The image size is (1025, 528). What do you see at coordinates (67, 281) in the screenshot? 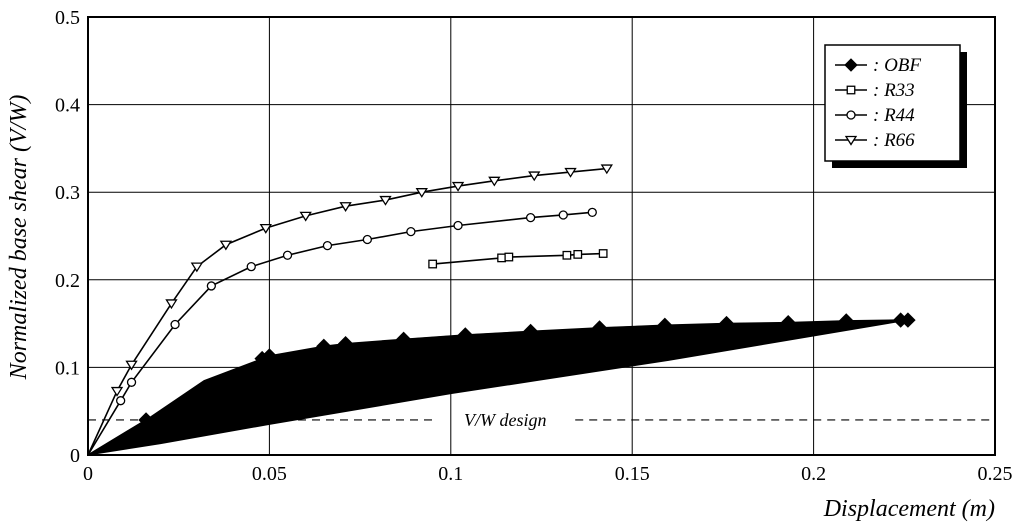
I see `y-tick-label: 0.2` at bounding box center [67, 281].